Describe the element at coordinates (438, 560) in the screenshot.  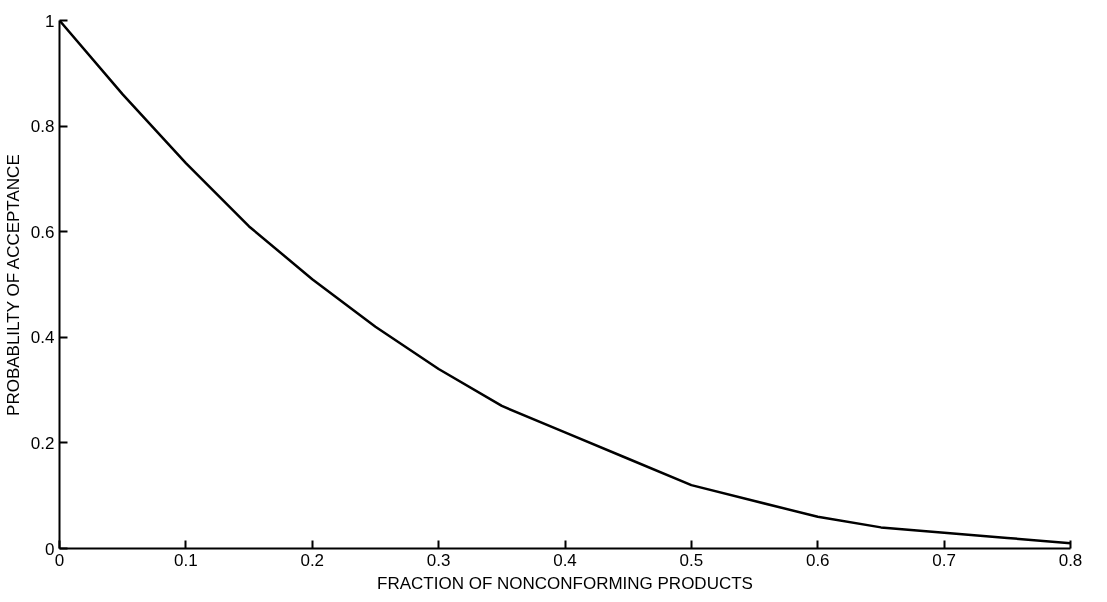
I see `x-tick-label: 0.3` at that location.